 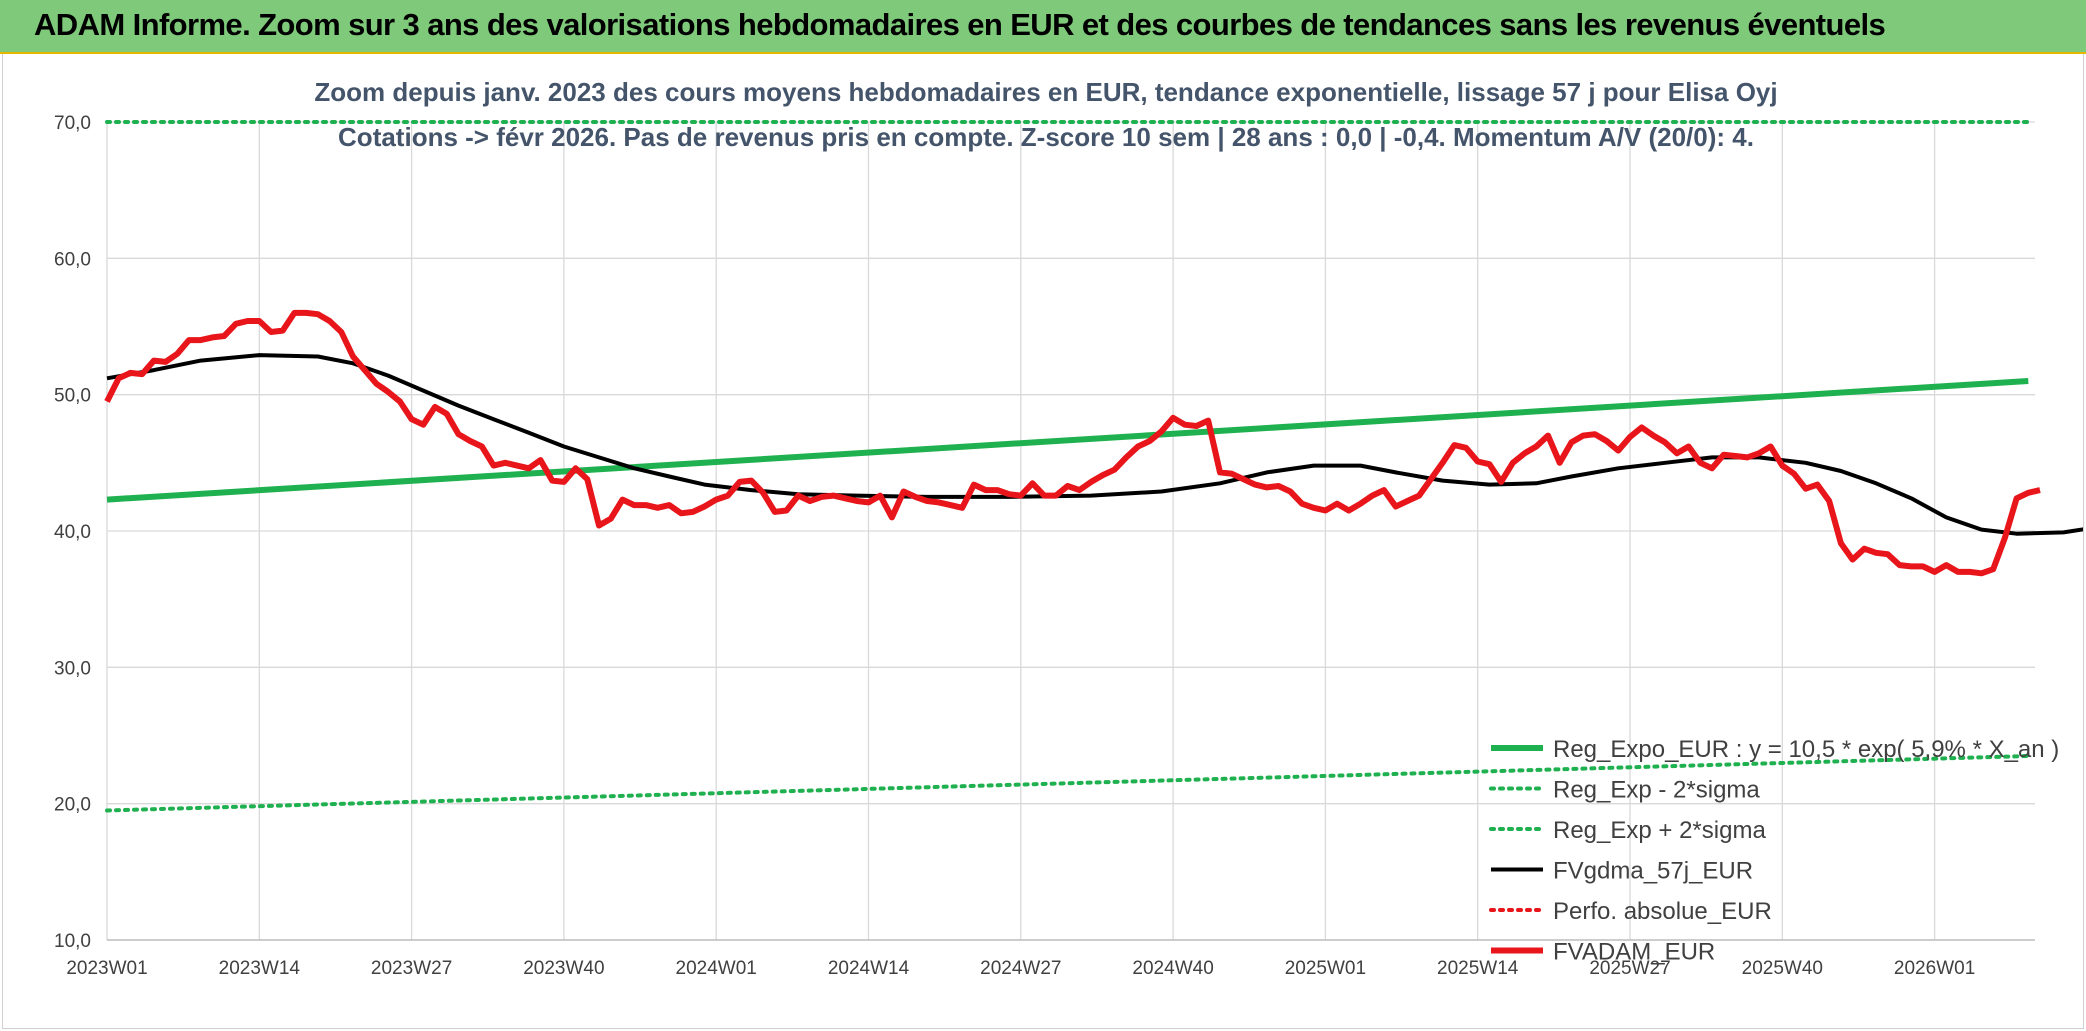 What do you see at coordinates (1629, 968) in the screenshot?
I see `x-tick-label: 2025W27` at bounding box center [1629, 968].